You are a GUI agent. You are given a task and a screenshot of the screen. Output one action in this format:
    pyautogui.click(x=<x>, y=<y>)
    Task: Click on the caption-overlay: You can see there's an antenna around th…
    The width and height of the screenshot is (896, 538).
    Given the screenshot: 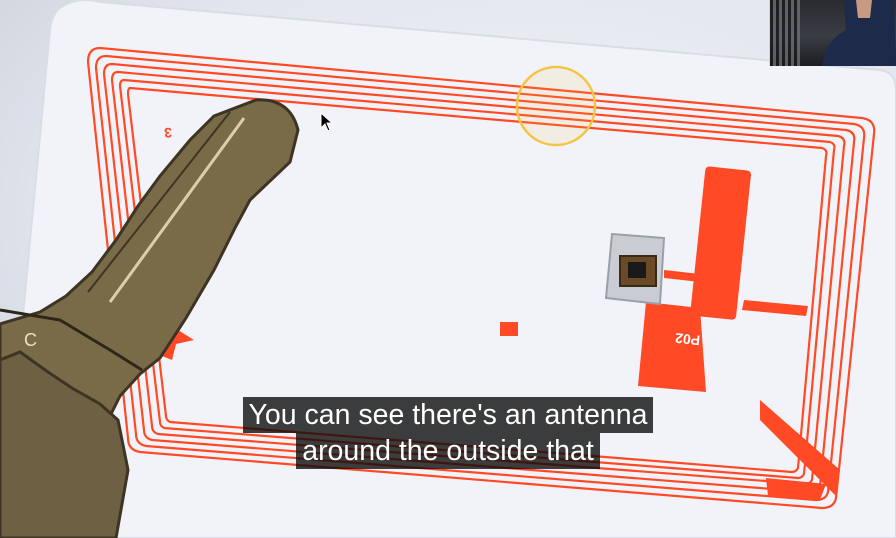 What is the action you would take?
    pyautogui.click(x=448, y=433)
    